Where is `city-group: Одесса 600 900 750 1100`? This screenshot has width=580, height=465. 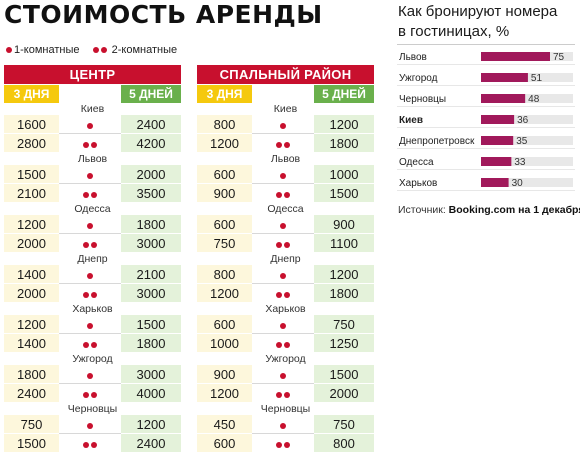 city-group: Одесса 600 900 750 1100 is located at coordinates (285, 228).